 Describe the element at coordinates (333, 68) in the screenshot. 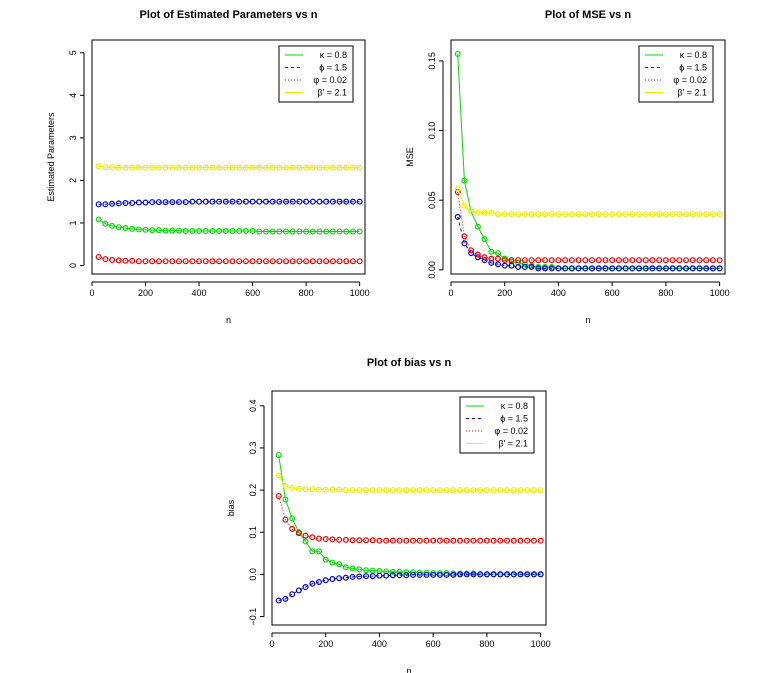

I see `legend-label: ϕ = 1.5` at that location.